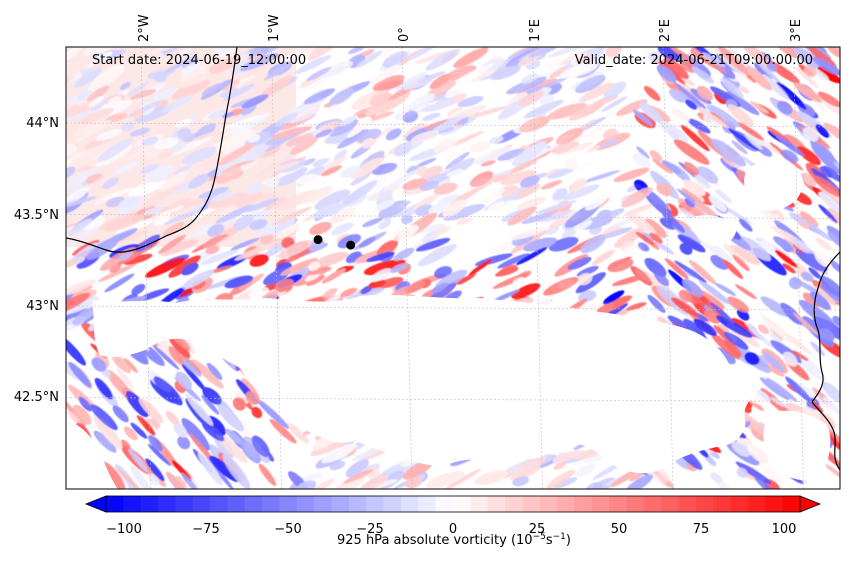  I want to click on cb-tick-label: 0, so click(453, 529).